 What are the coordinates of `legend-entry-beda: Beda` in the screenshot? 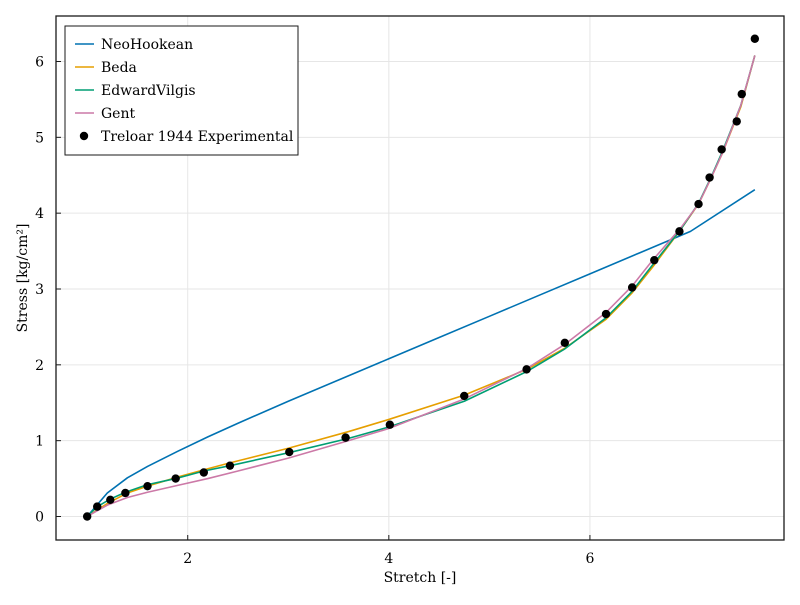 It's located at (106, 68).